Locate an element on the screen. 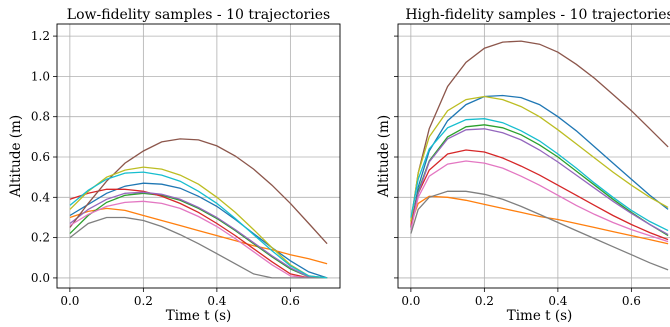  y-tick-label: 0.6 is located at coordinates (40, 157).